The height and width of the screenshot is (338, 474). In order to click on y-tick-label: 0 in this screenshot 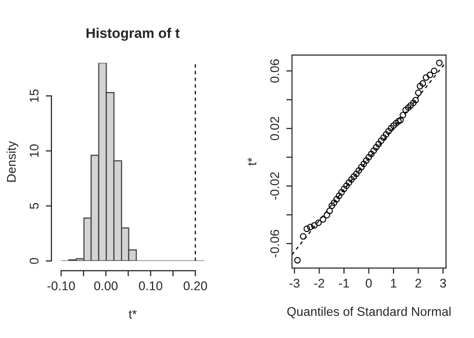, I will do `click(34, 261)`.